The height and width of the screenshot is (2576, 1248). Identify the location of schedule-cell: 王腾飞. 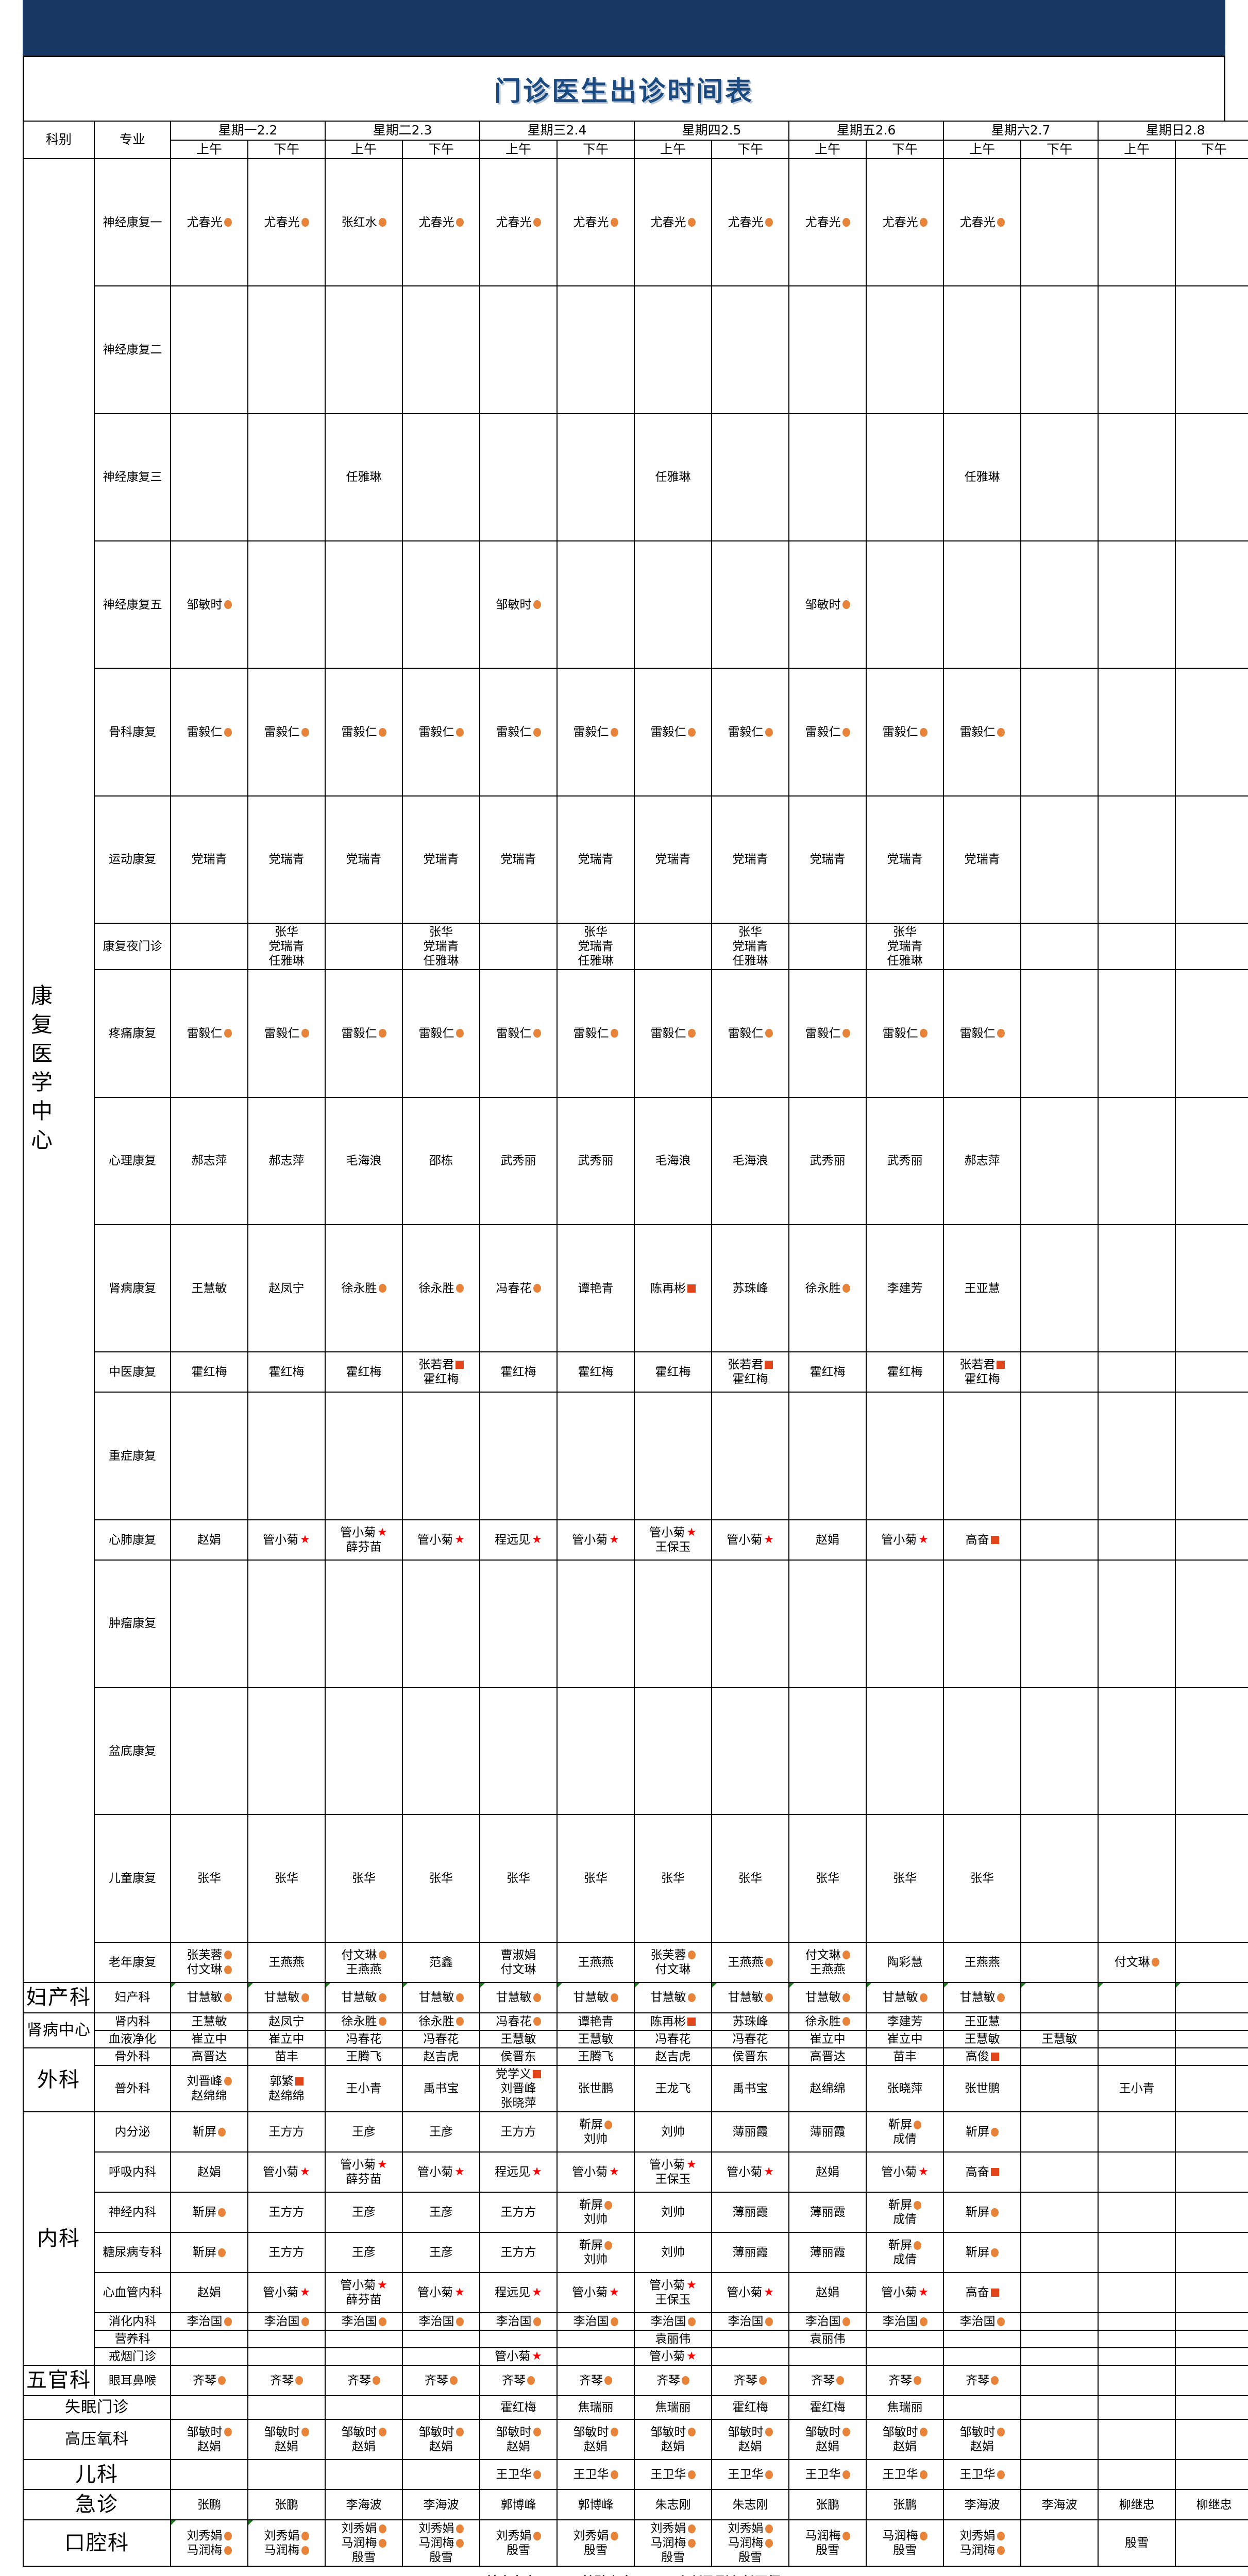
(595, 2056).